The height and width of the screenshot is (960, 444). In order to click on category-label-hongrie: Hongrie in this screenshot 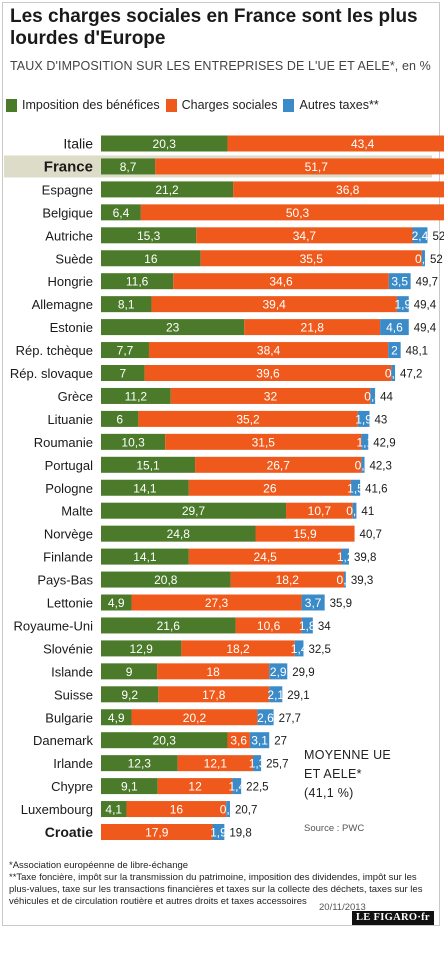, I will do `click(70, 281)`.